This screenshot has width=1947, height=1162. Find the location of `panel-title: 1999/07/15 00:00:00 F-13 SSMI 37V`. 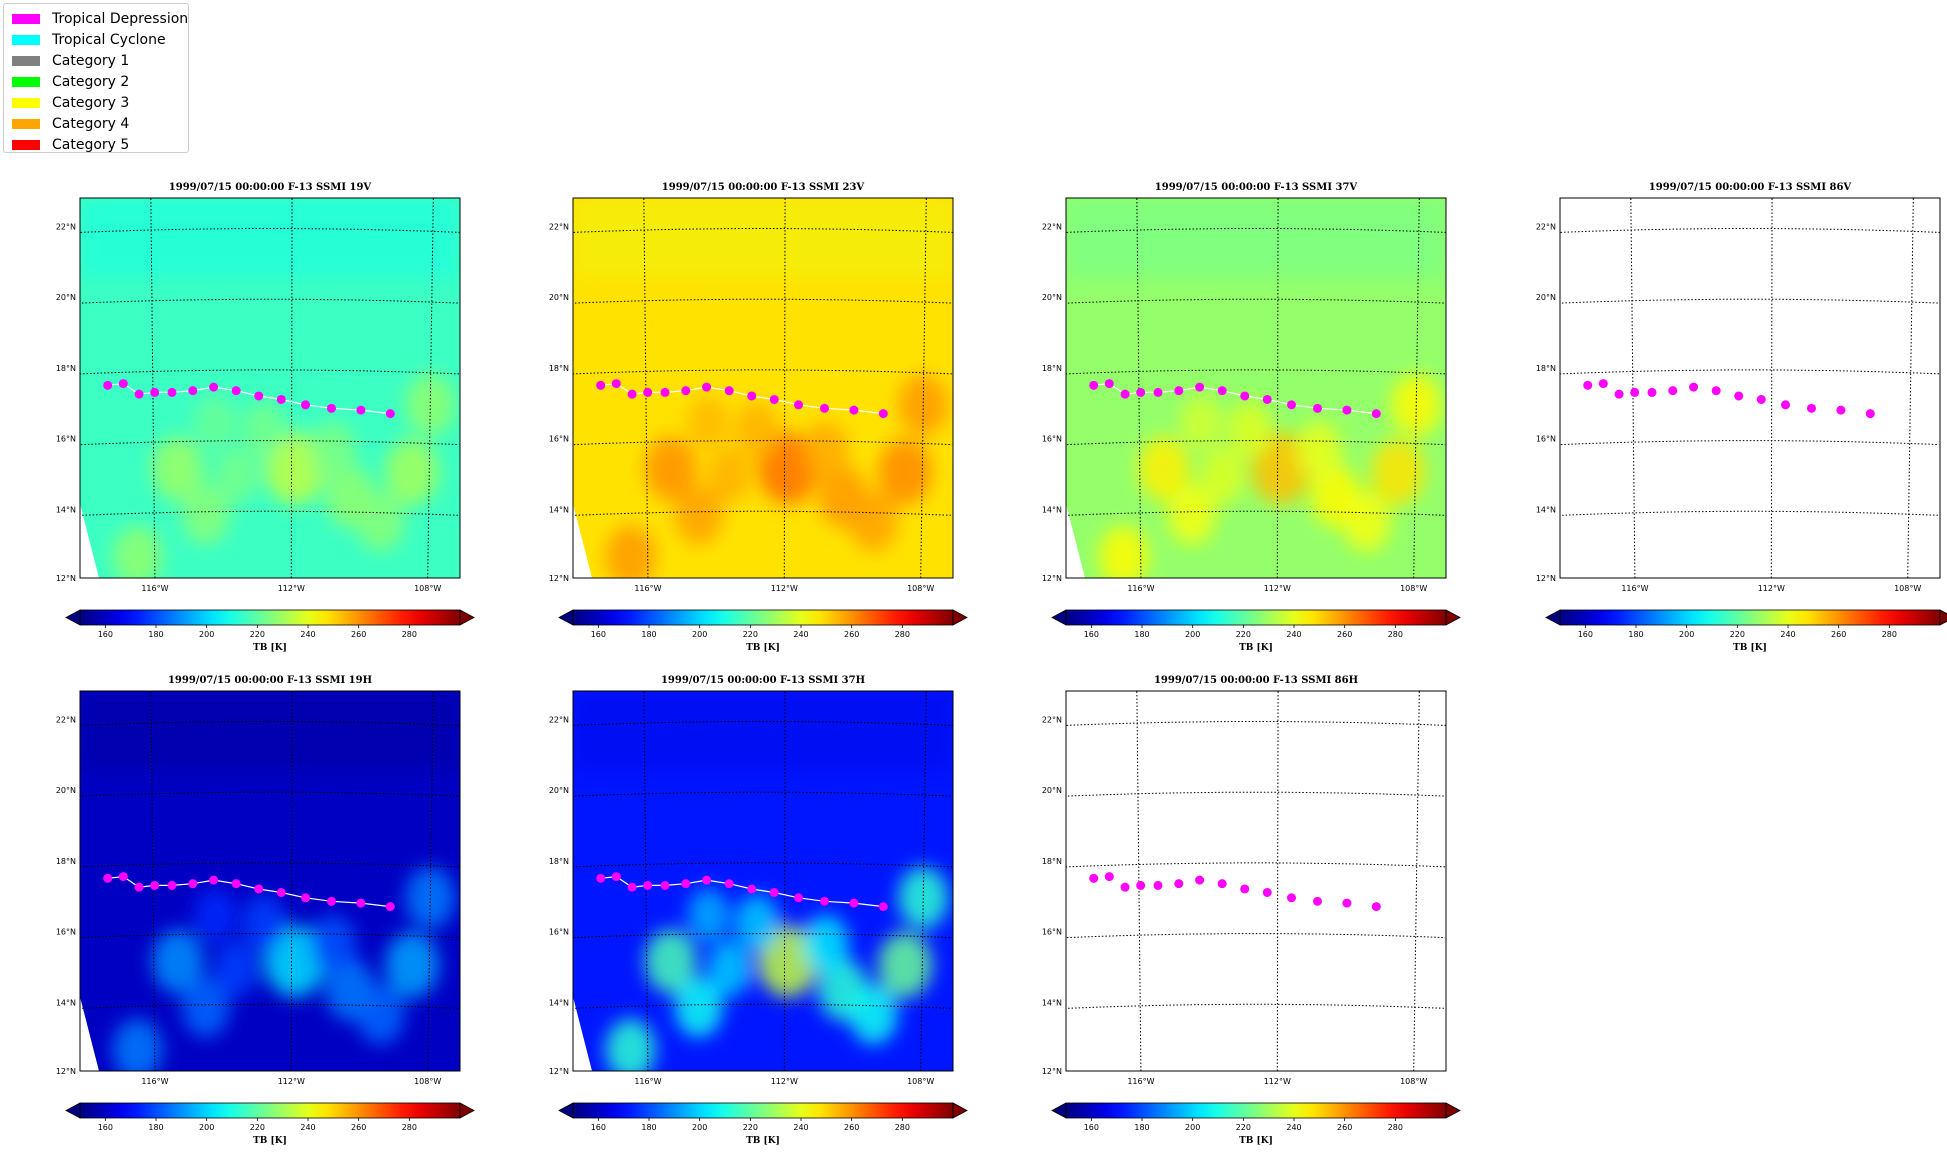

panel-title: 1999/07/15 00:00:00 F-13 SSMI 37V is located at coordinates (1256, 187).